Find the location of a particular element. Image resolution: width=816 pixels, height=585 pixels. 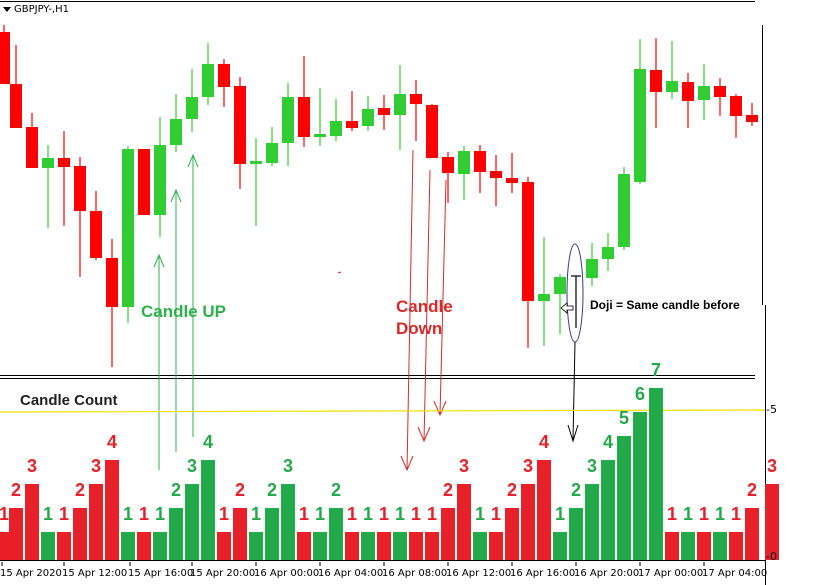

x-axis-label: 17 Apr 00:00 is located at coordinates (671, 573).